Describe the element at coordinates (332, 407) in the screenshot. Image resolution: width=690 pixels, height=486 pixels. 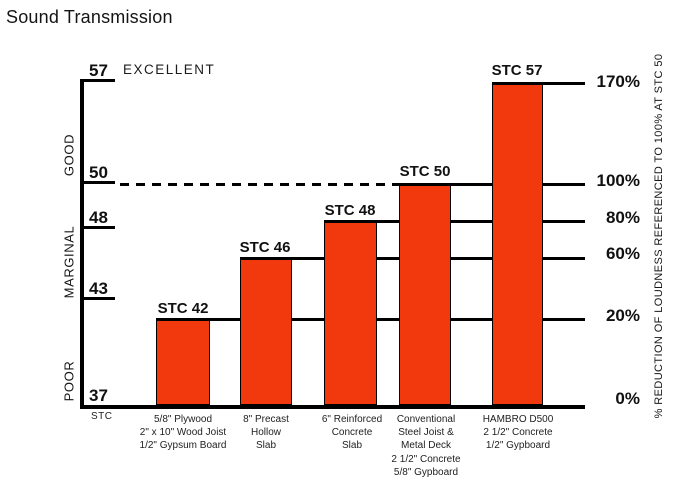
I see `x-axis-baseline` at that location.